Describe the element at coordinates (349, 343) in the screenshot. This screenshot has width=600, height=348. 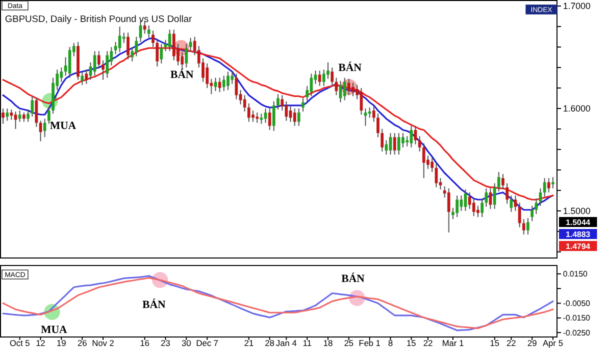
I see `x-tick-label: 25` at that location.